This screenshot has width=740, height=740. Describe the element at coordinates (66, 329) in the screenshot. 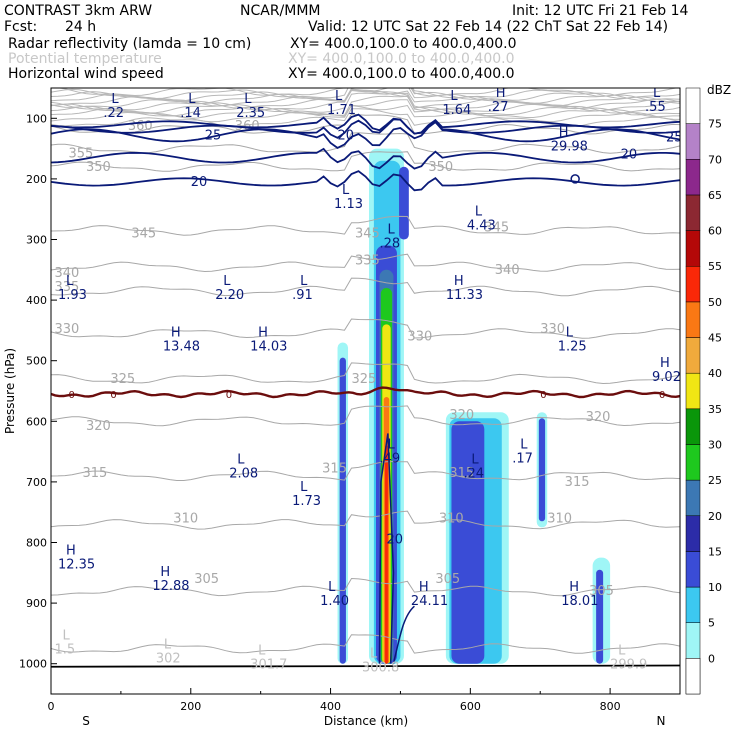

I see `theta-contour-label: 330` at that location.